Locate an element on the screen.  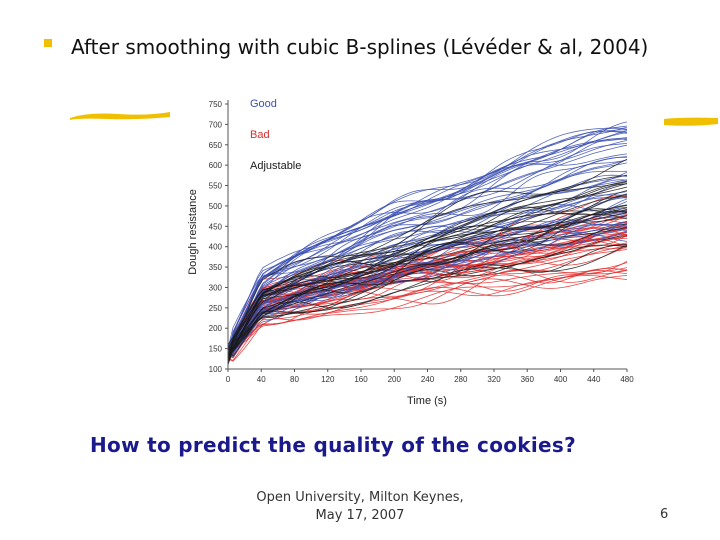
y-tick-label: 150 is located at coordinates (216, 349).